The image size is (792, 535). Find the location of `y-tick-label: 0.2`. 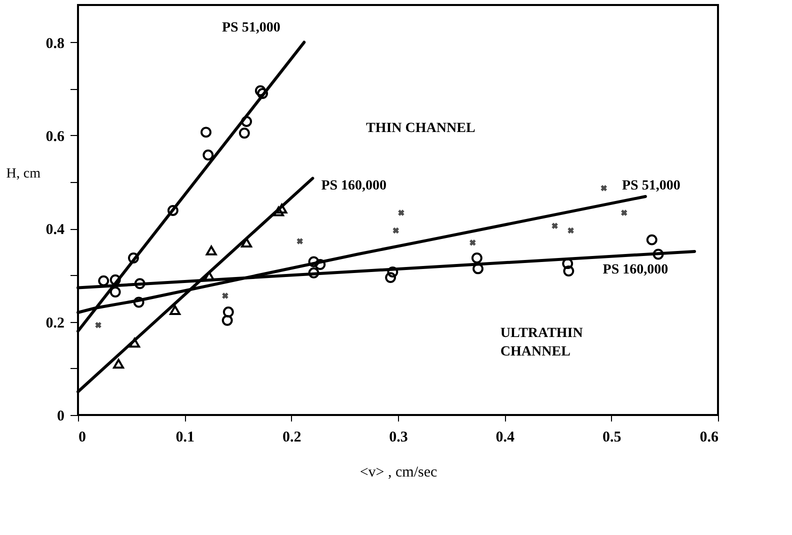

y-tick-label: 0.2 is located at coordinates (55, 323).